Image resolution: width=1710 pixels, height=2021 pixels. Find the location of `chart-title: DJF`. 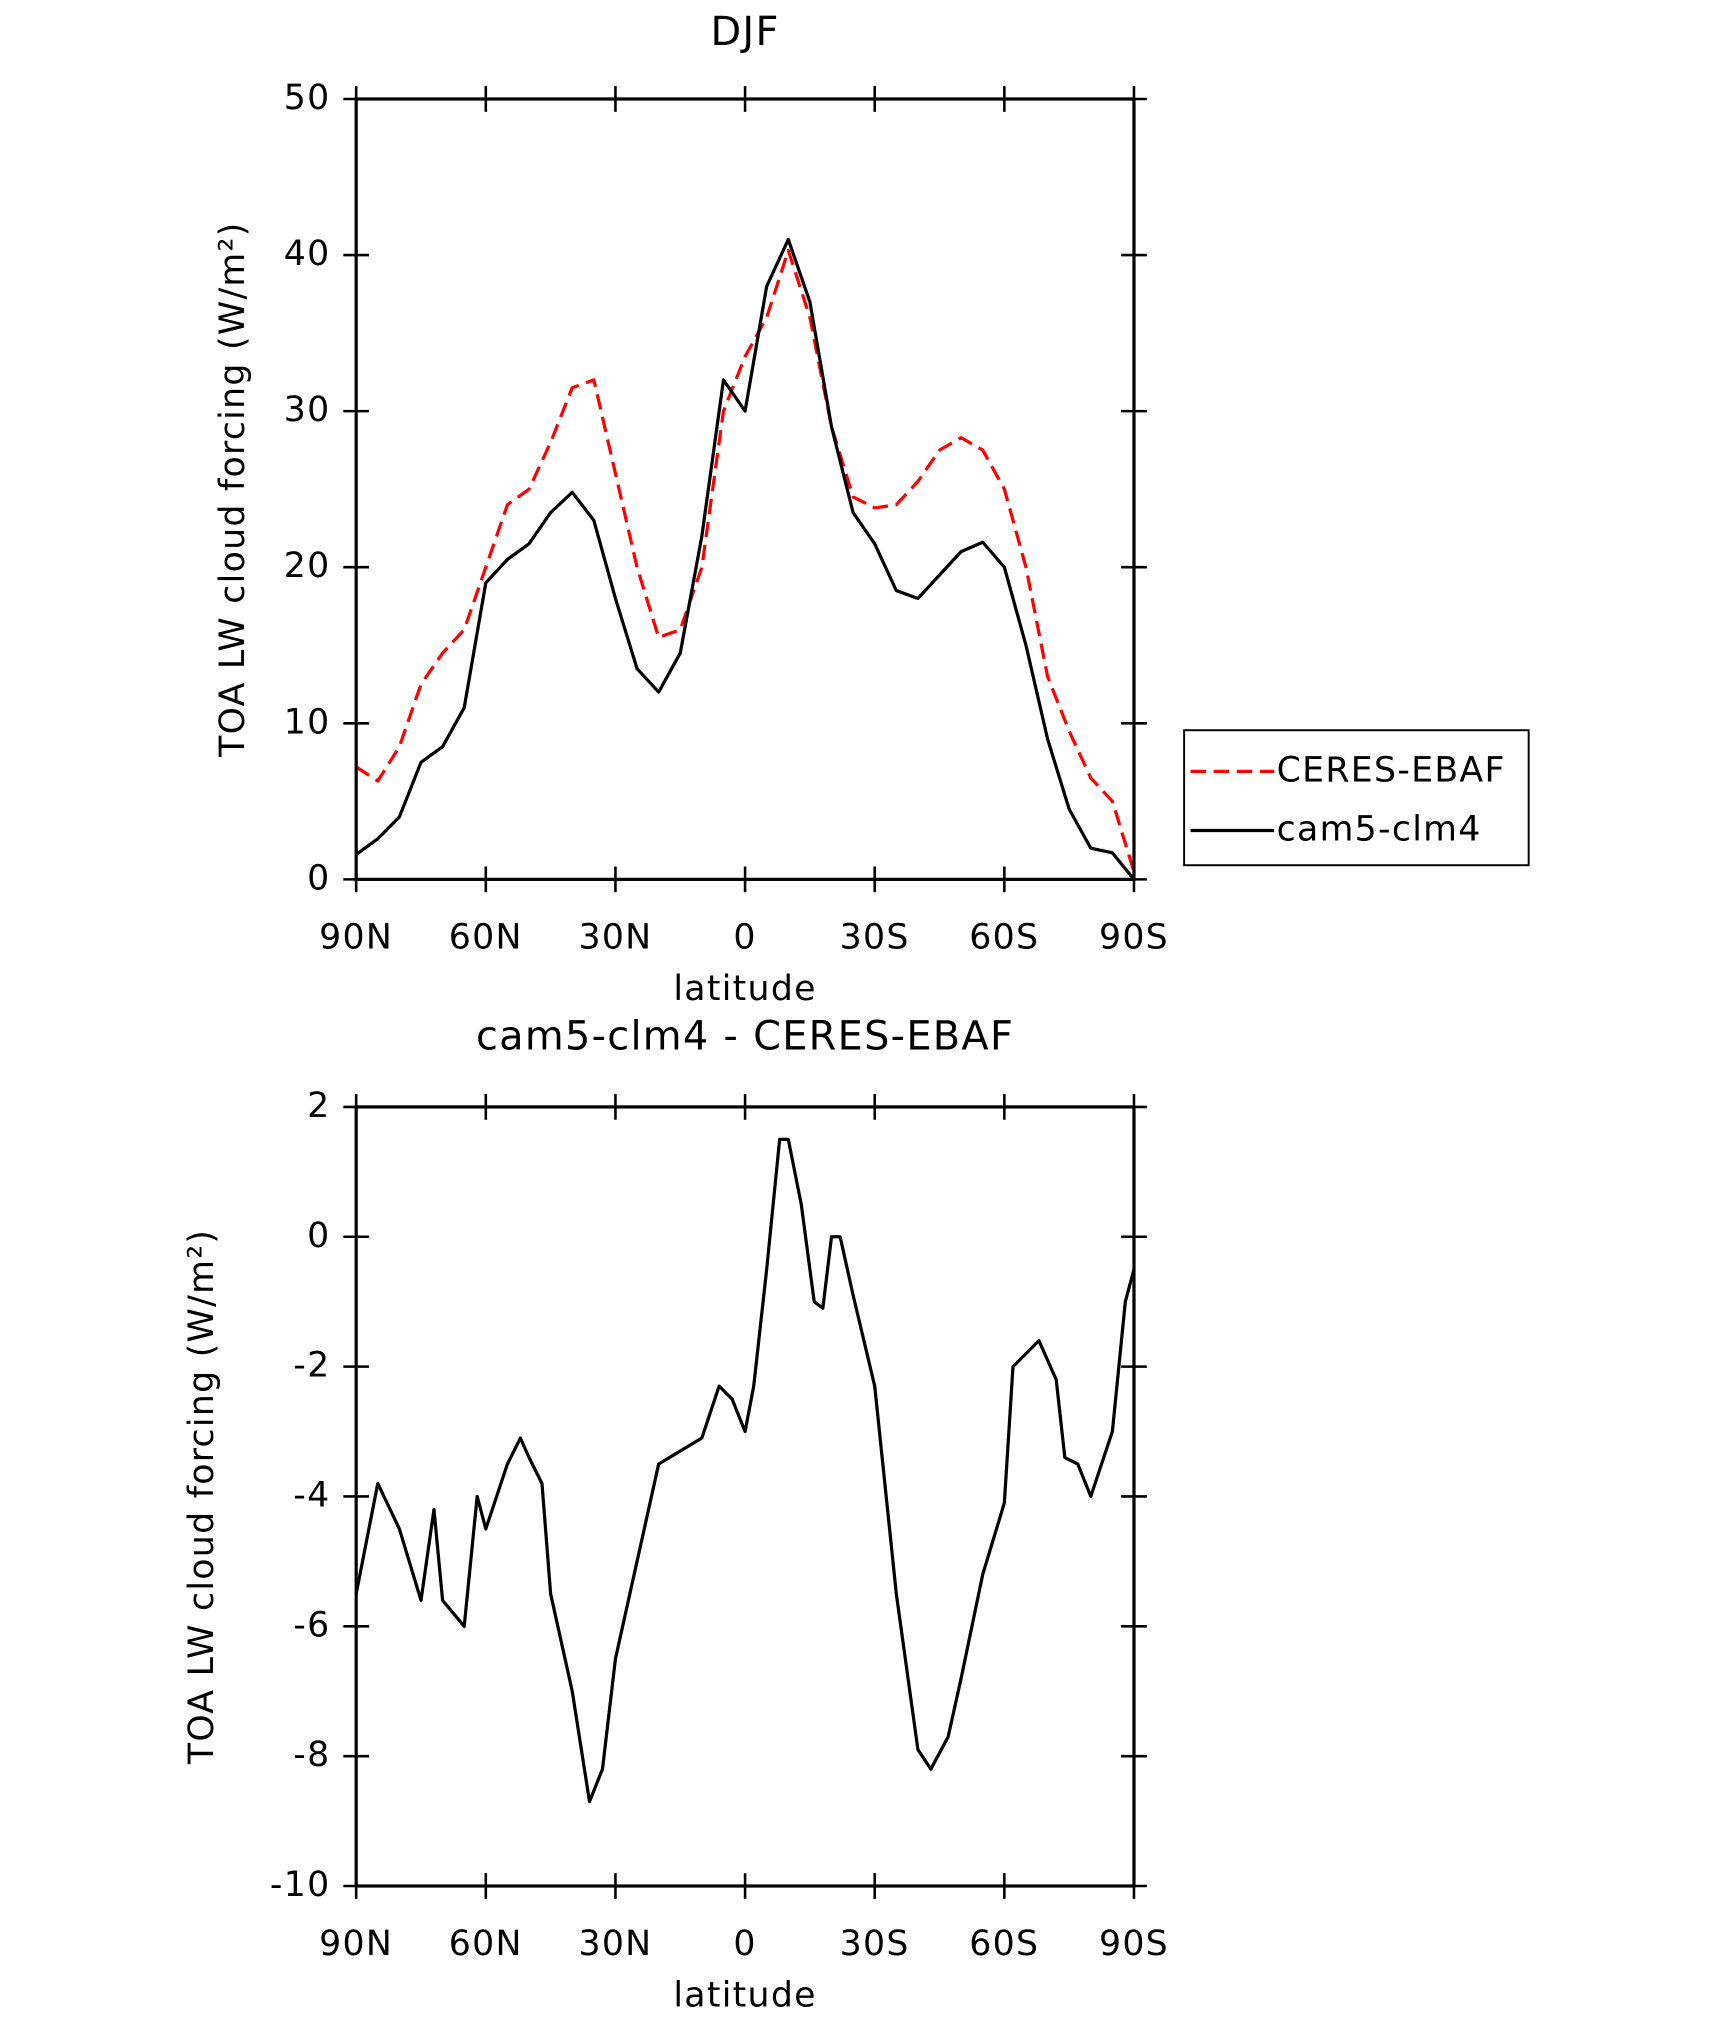

chart-title: DJF is located at coordinates (744, 32).